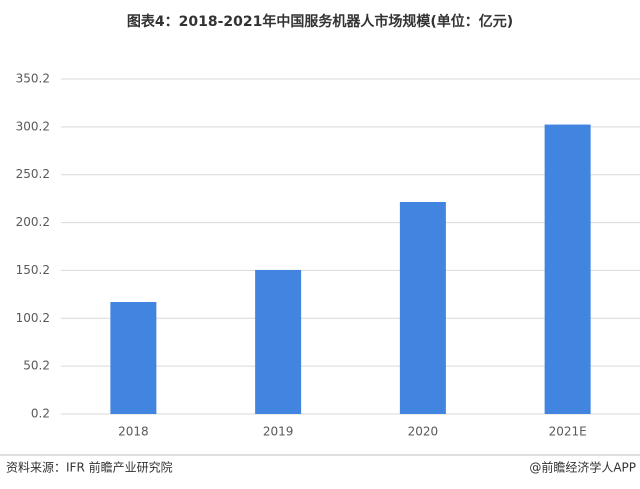  Describe the element at coordinates (33, 79) in the screenshot. I see `y-tick-label: 350.2` at that location.